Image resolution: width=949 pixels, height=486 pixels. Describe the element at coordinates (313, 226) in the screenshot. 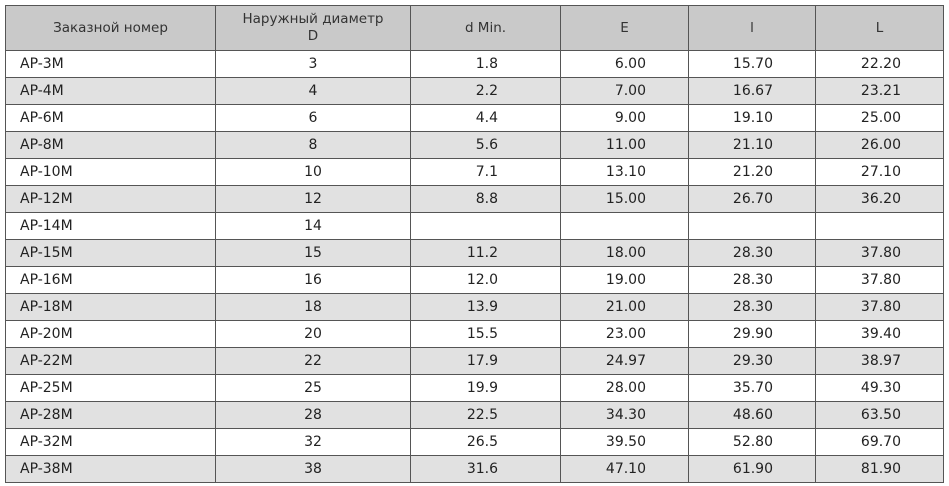

I see `table-cell: 14` at that location.